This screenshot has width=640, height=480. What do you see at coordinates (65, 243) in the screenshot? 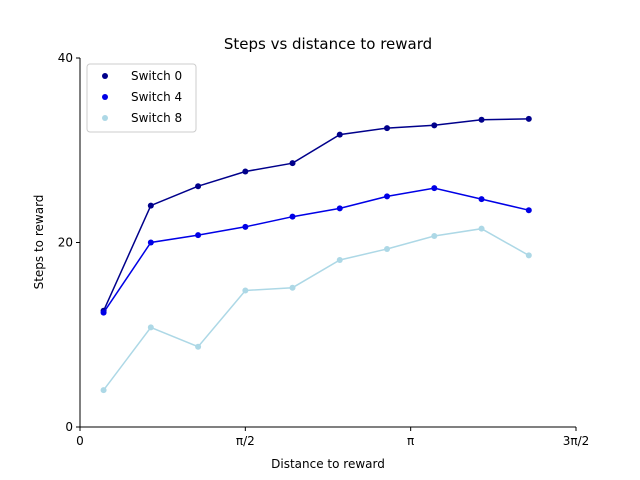
I see `y-tick-label: 20` at bounding box center [65, 243].